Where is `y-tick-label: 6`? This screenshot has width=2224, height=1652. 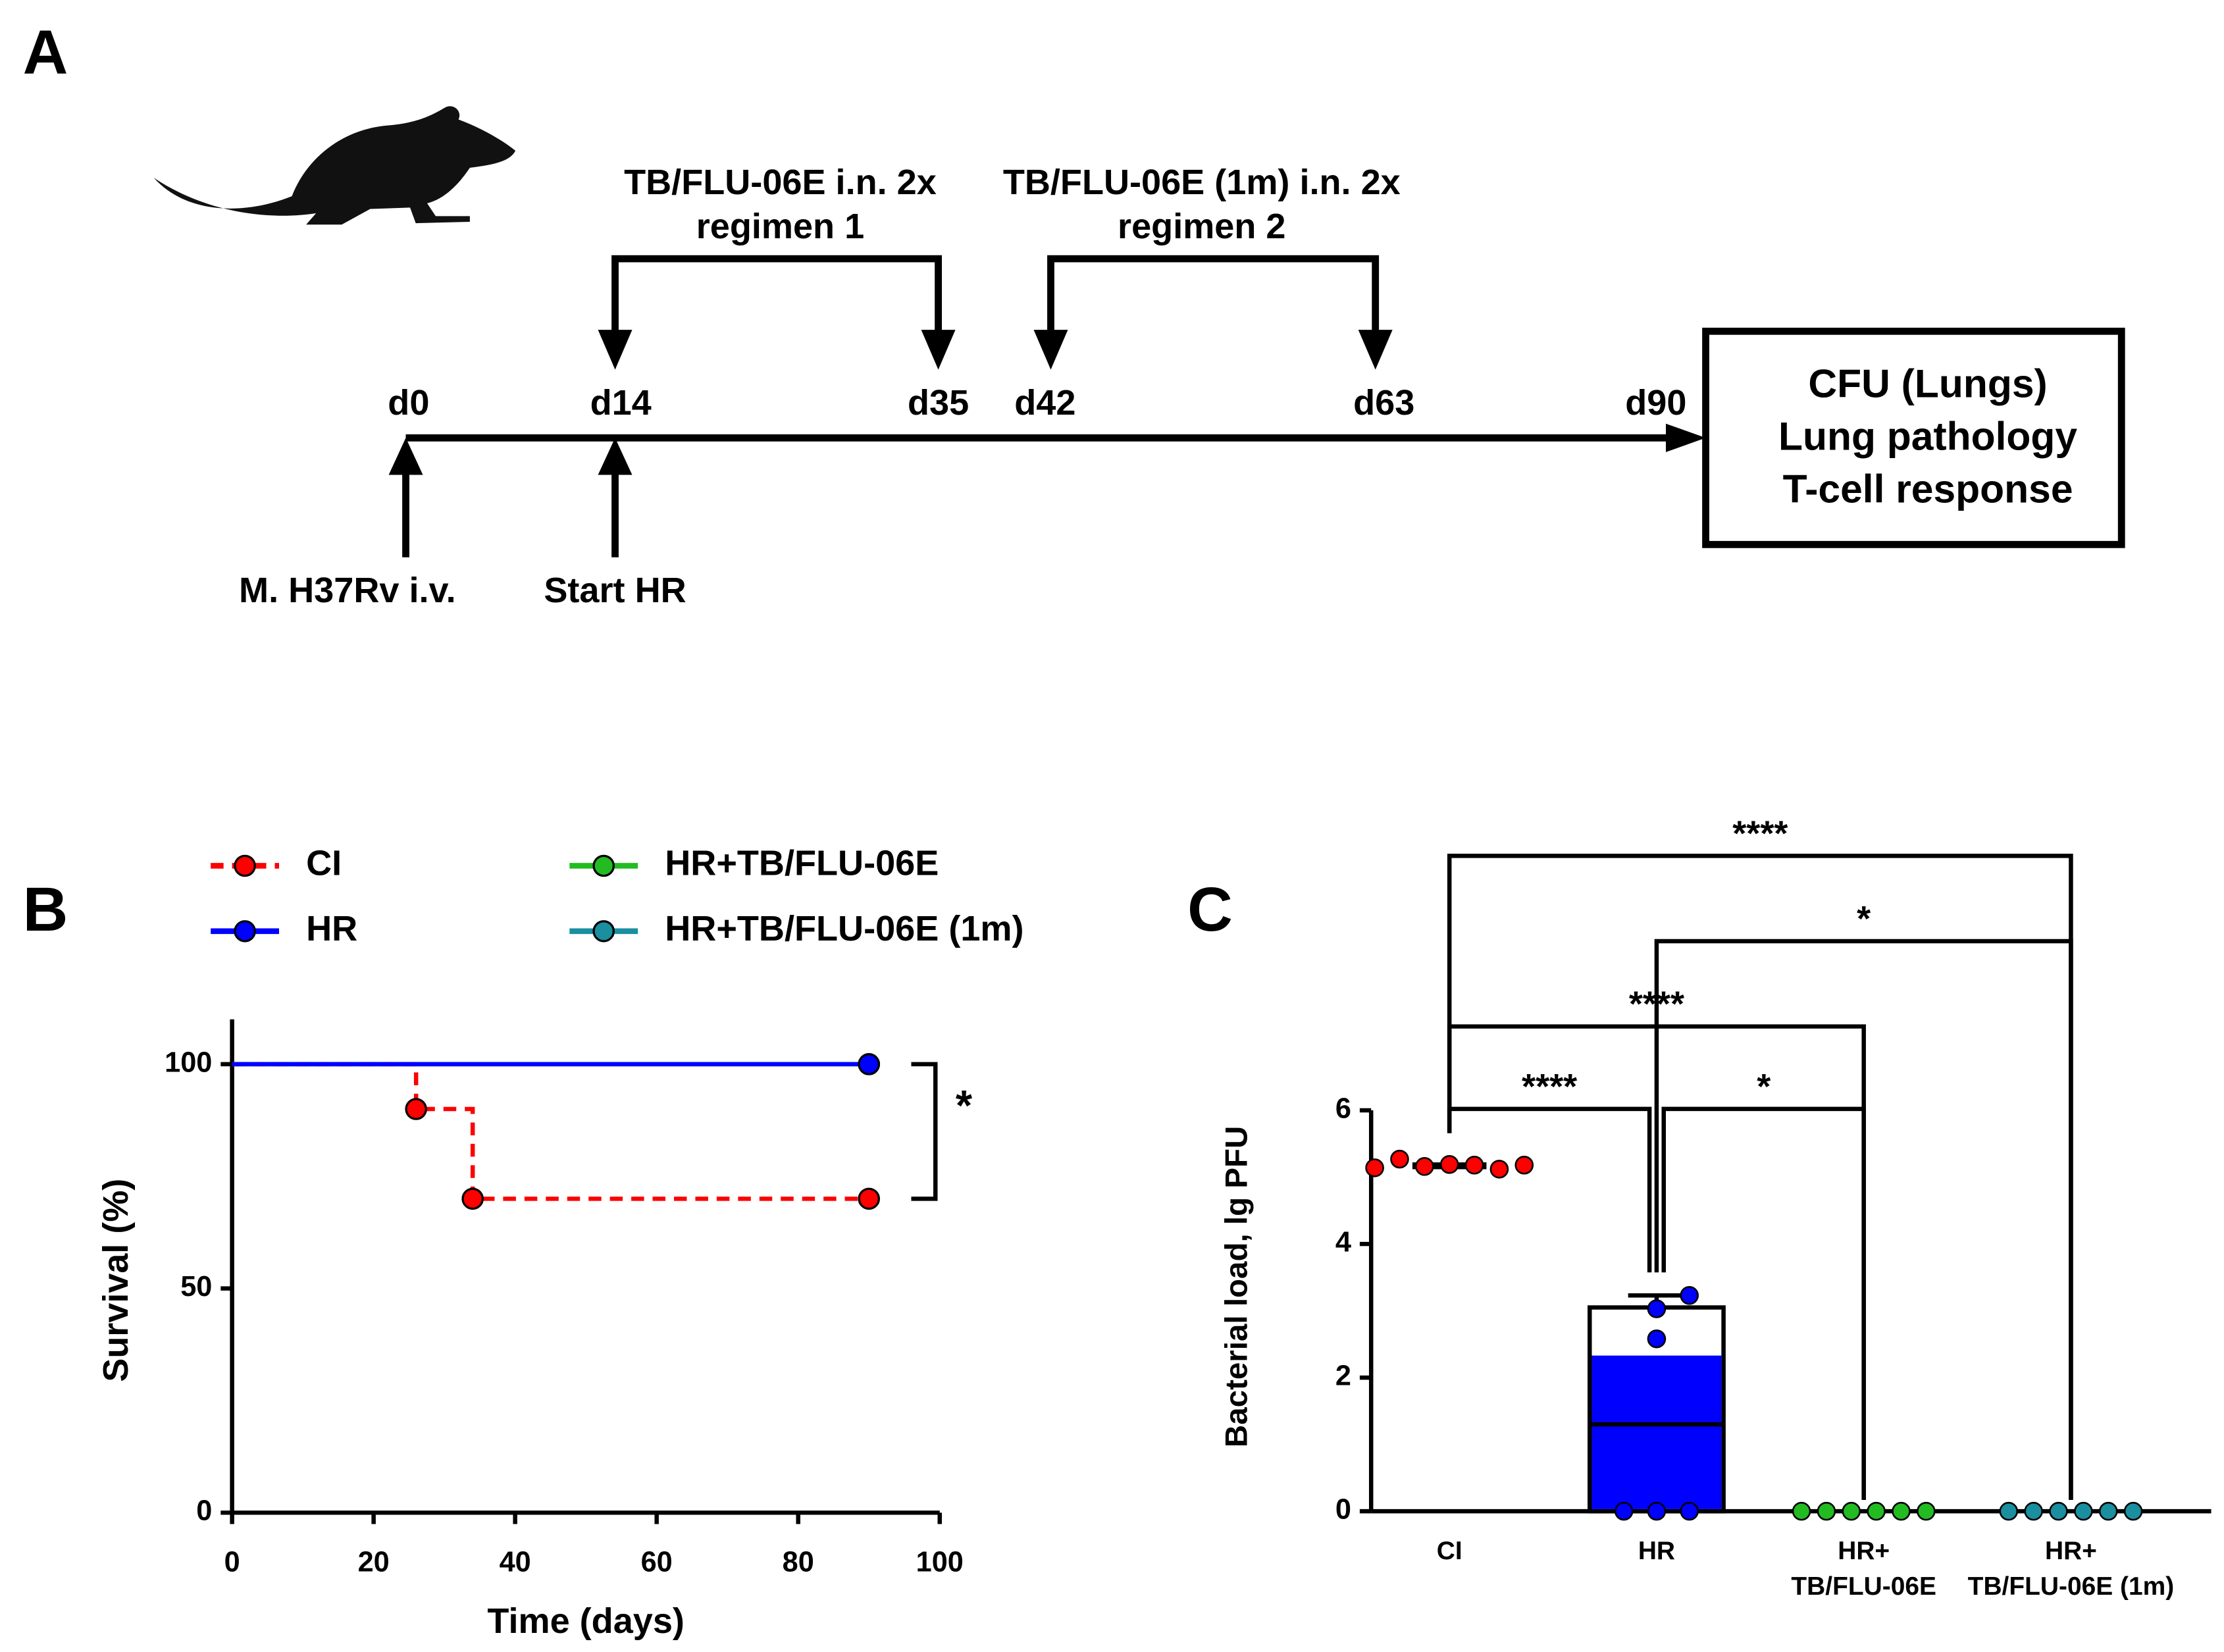 y-tick-label: 6 is located at coordinates (1343, 1108).